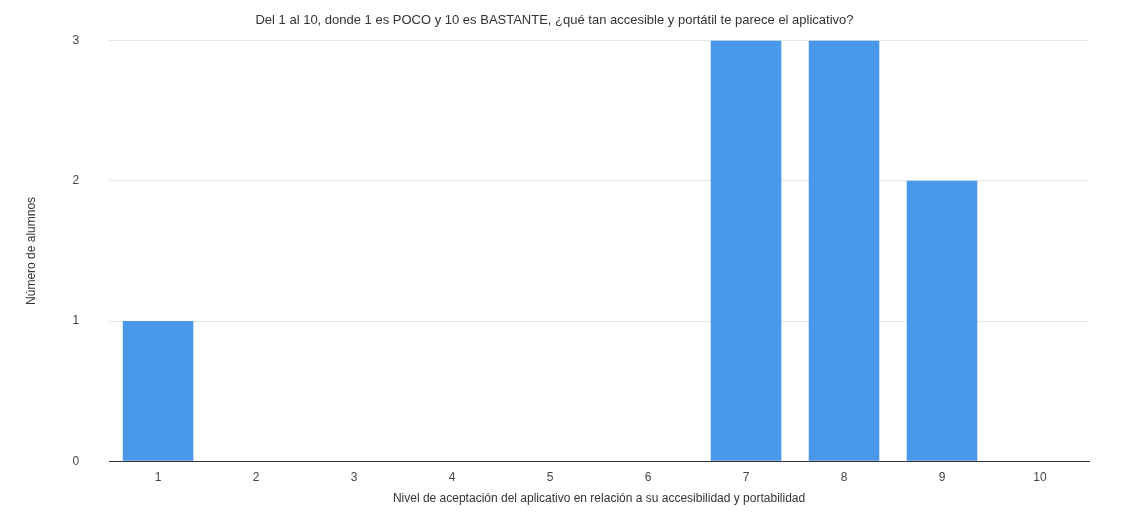 The height and width of the screenshot is (515, 1139). Describe the element at coordinates (76, 180) in the screenshot. I see `y-tick-label: 2` at that location.